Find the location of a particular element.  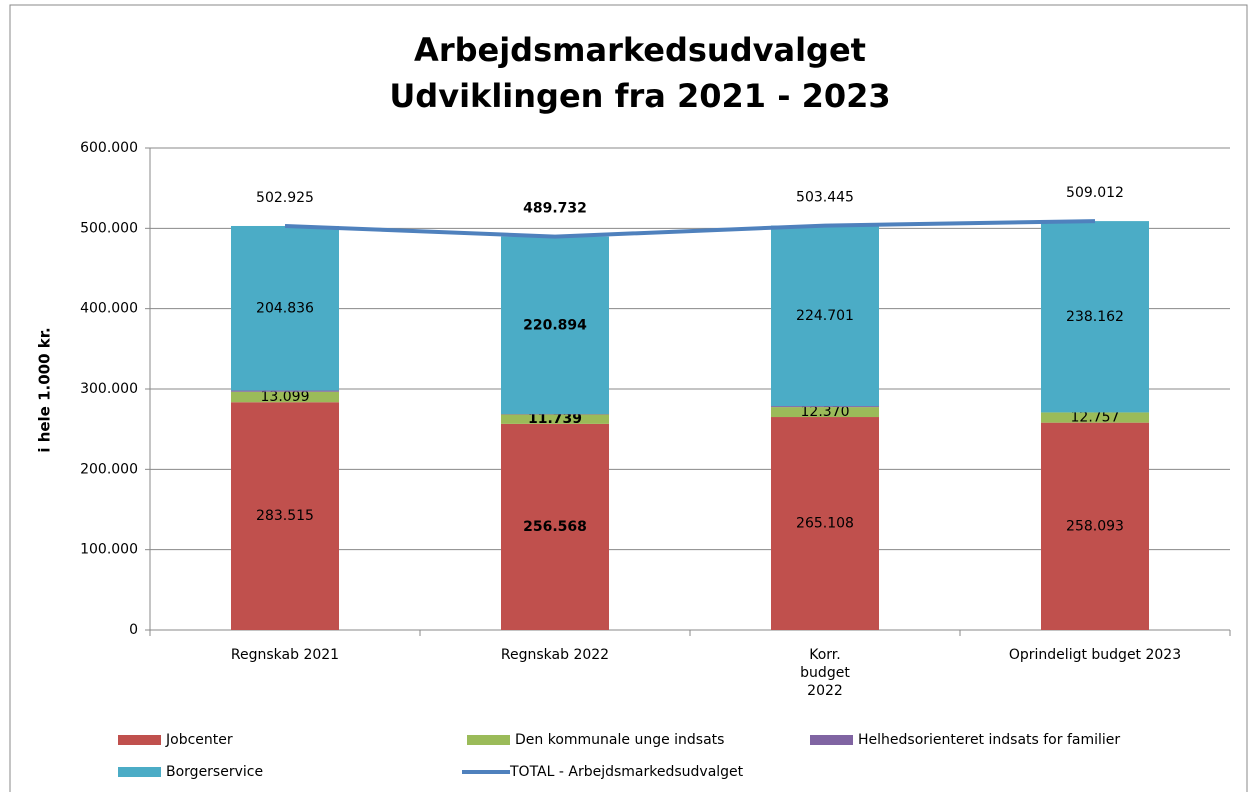

legend-label: Helhedsorienteret indsats for familier is located at coordinates (989, 740).